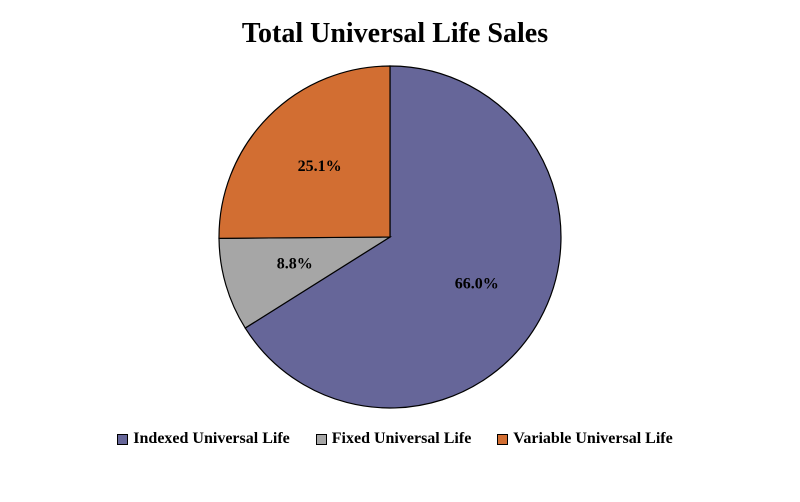 The image size is (800, 502). I want to click on chart-title: Total Universal Life Sales, so click(395, 33).